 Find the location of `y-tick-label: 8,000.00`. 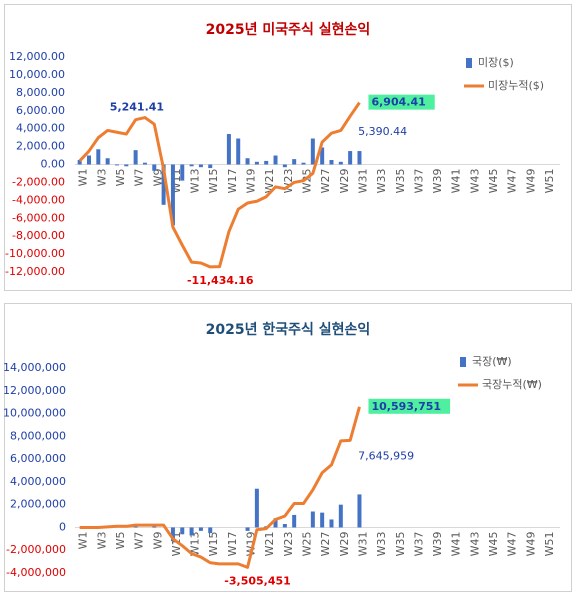

y-tick-label: 8,000.00 is located at coordinates (40, 92).